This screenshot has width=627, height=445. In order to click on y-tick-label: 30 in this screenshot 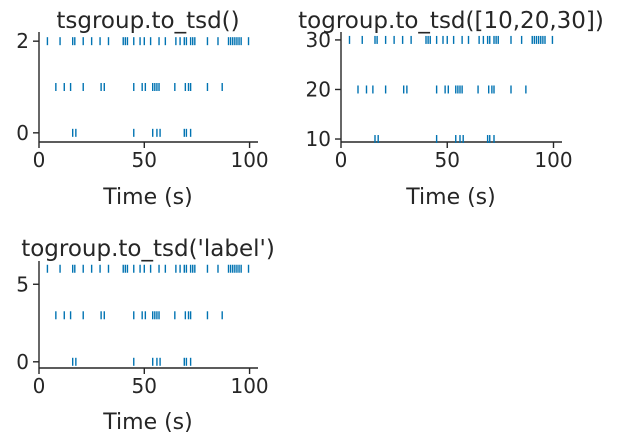, I will do `click(318, 40)`.